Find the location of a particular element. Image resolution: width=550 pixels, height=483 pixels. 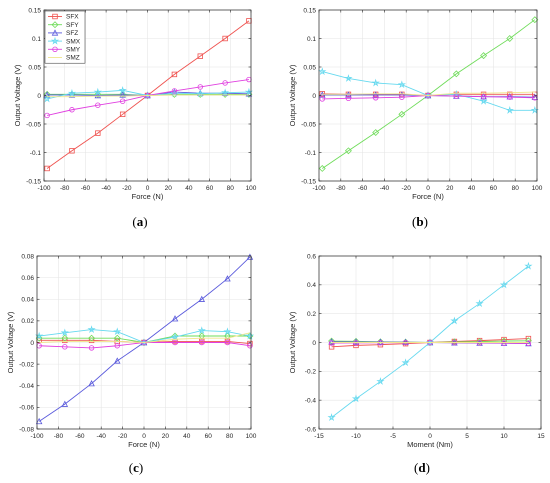

x-tick-label: 80 is located at coordinates (231, 188).